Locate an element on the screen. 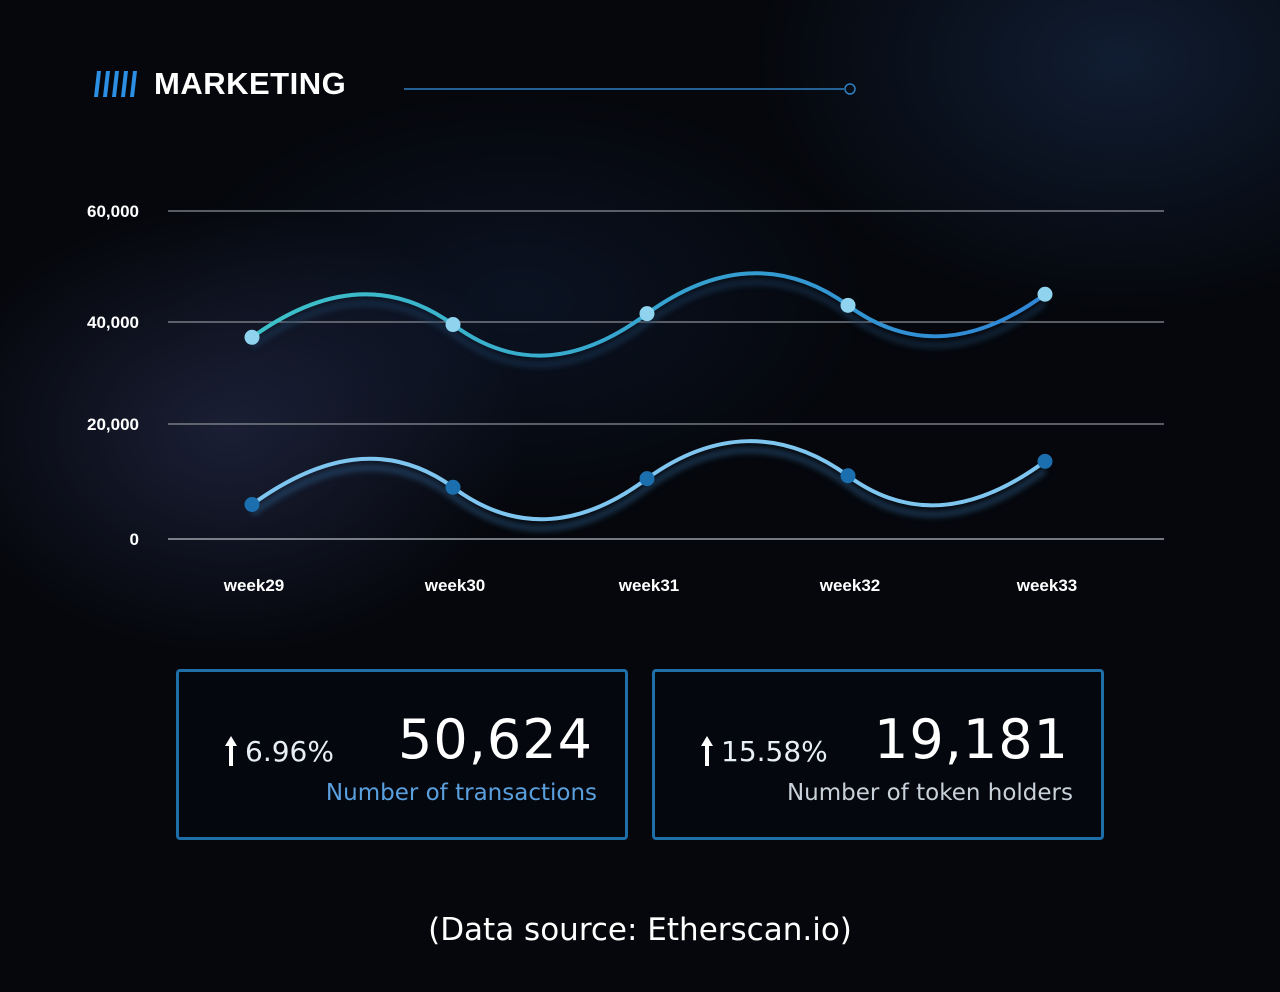 The width and height of the screenshot is (1280, 992). token-holders-count: 19,181 is located at coordinates (971, 739).